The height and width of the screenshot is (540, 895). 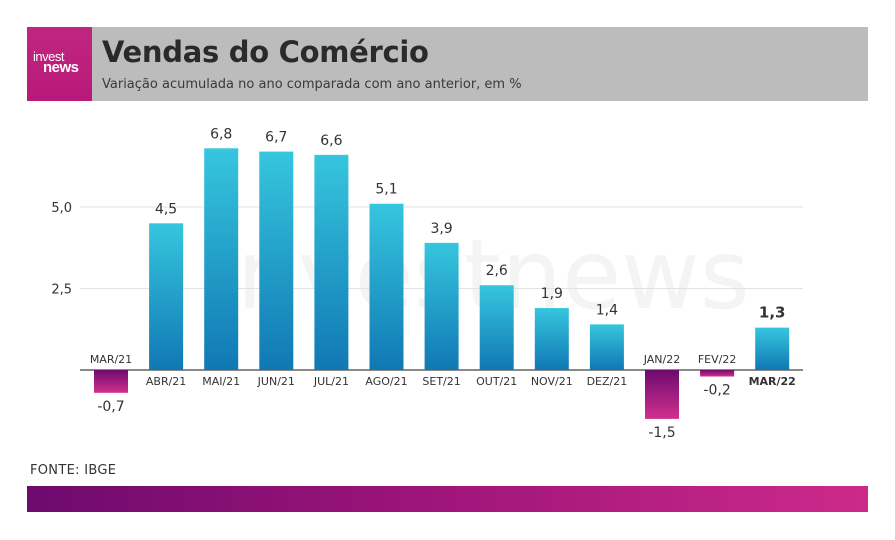 I want to click on value-label: -1,5, so click(x=661, y=433).